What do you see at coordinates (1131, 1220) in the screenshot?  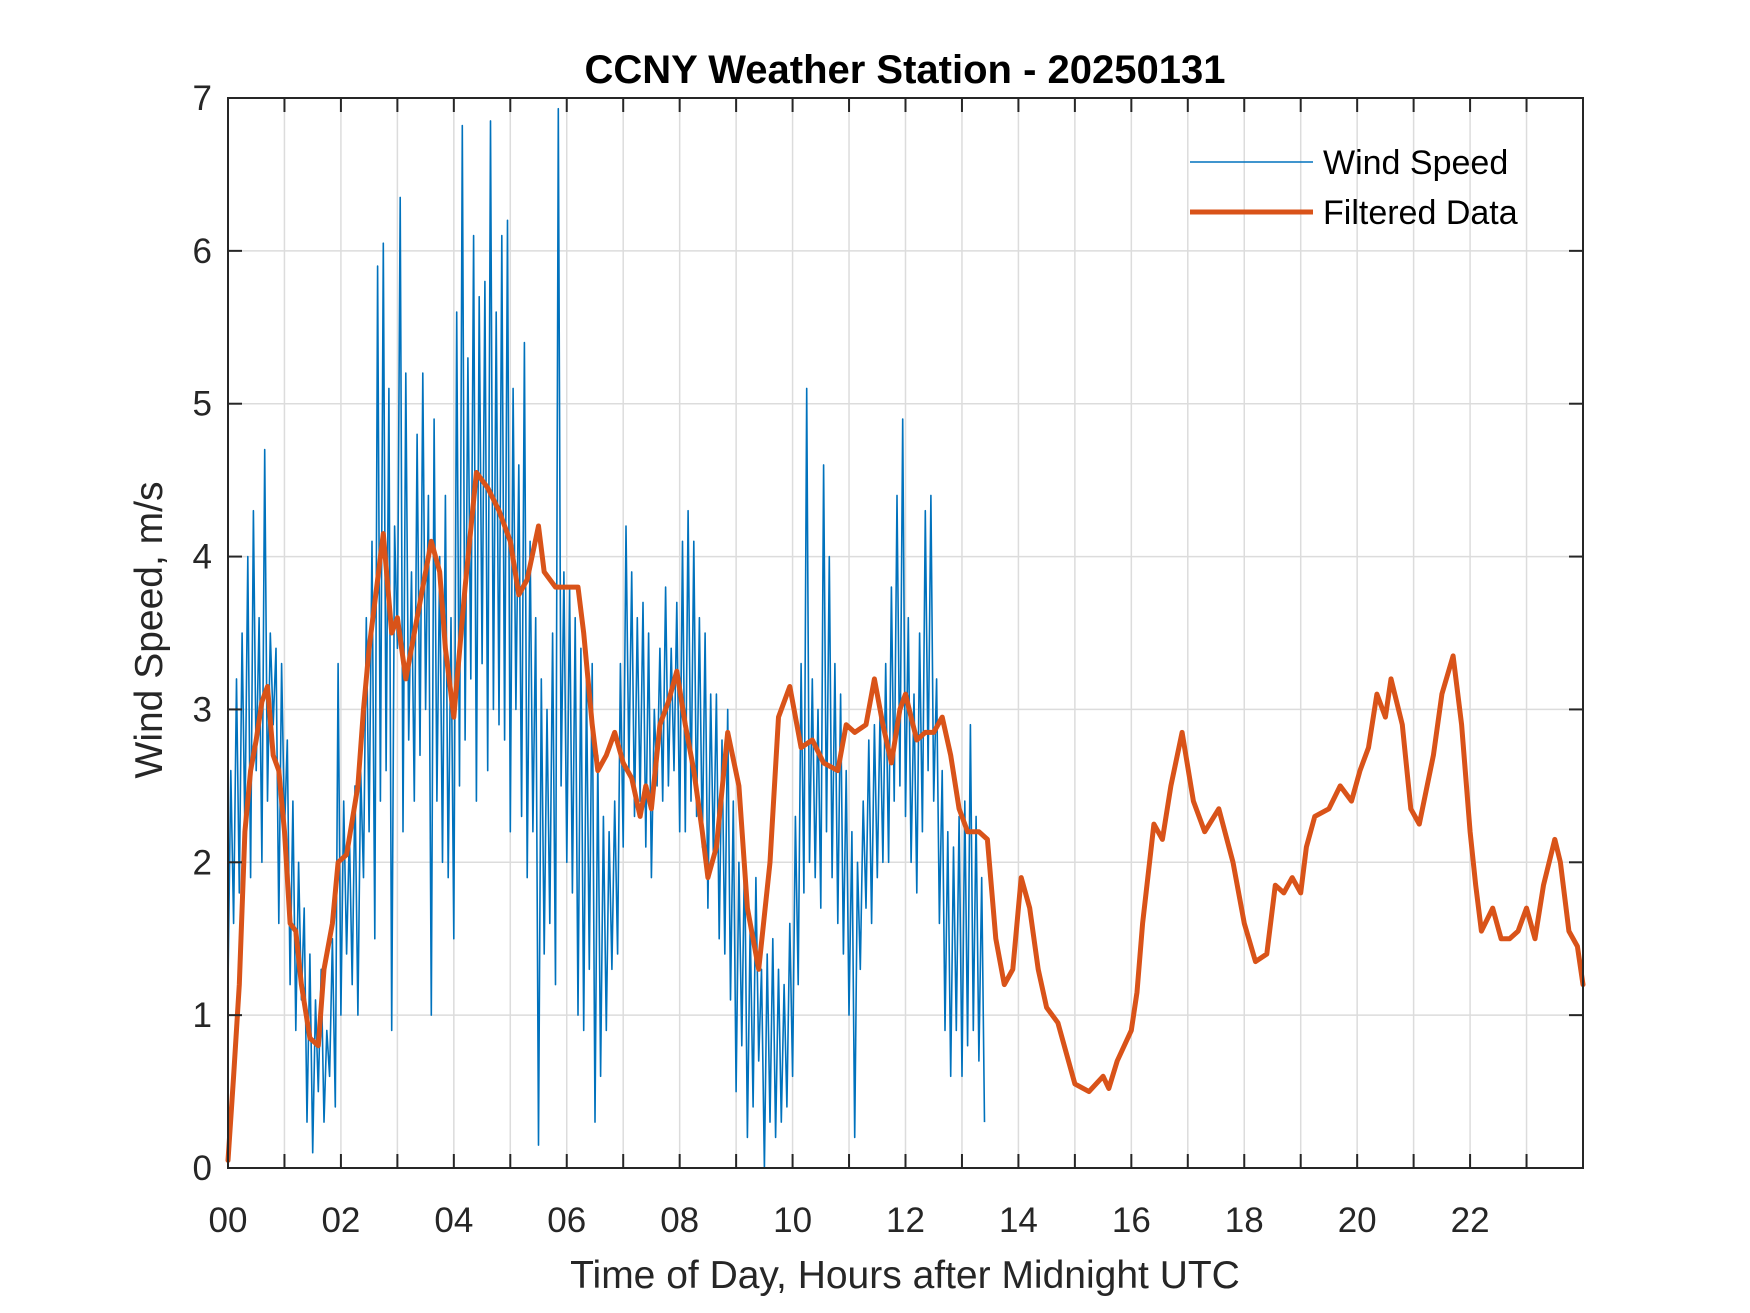 I see `x-tick-label: 16` at bounding box center [1131, 1220].